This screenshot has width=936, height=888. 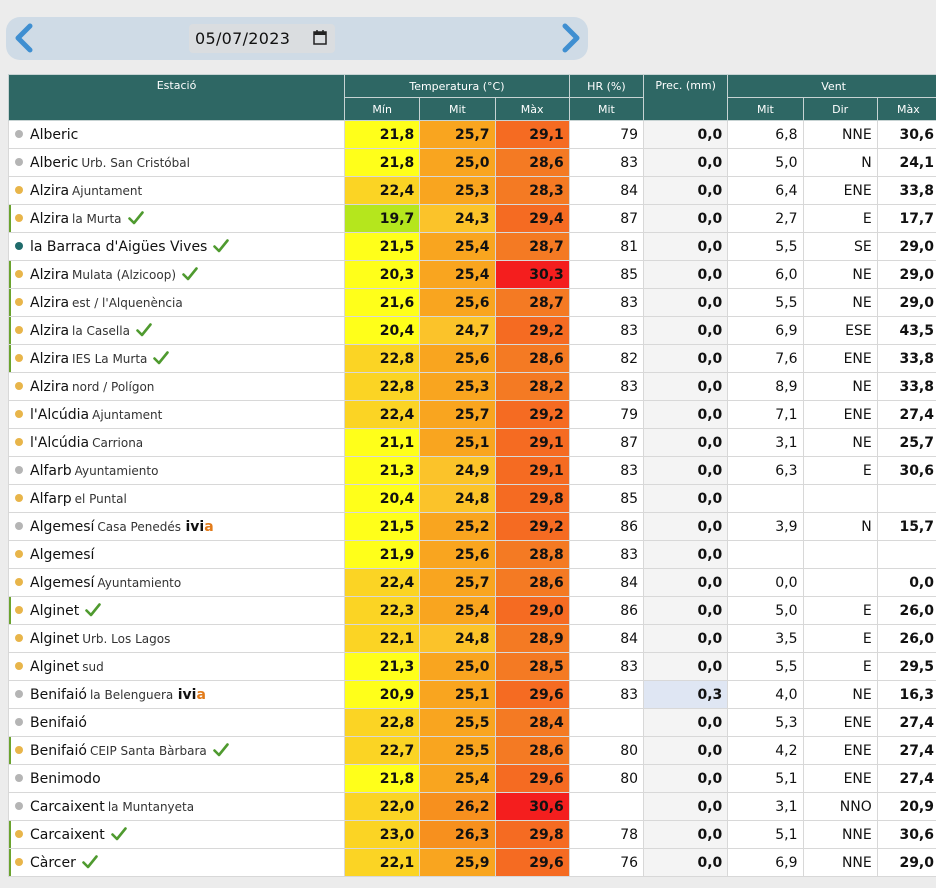 I want to click on header-station: Estació, so click(x=176, y=97).